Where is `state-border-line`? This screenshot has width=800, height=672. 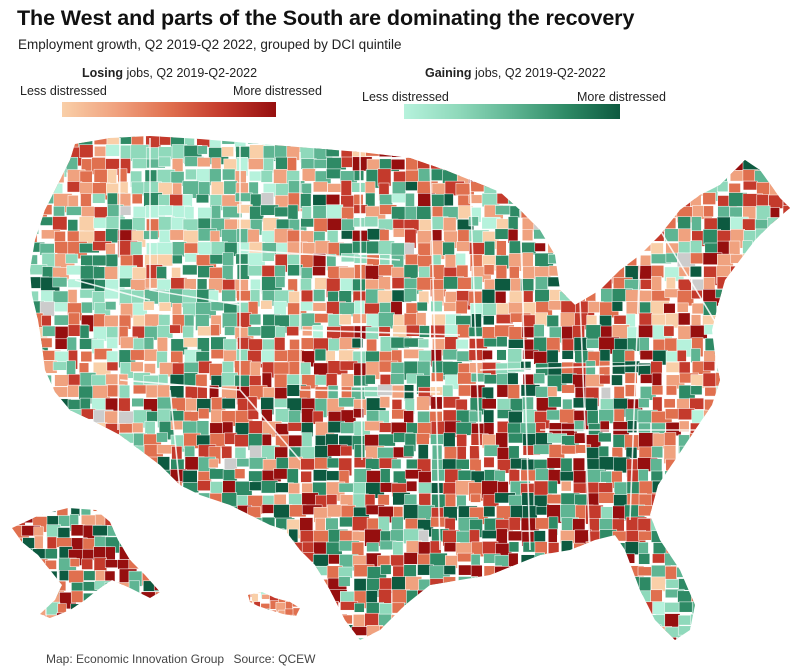 state-border-line is located at coordinates (180, 385).